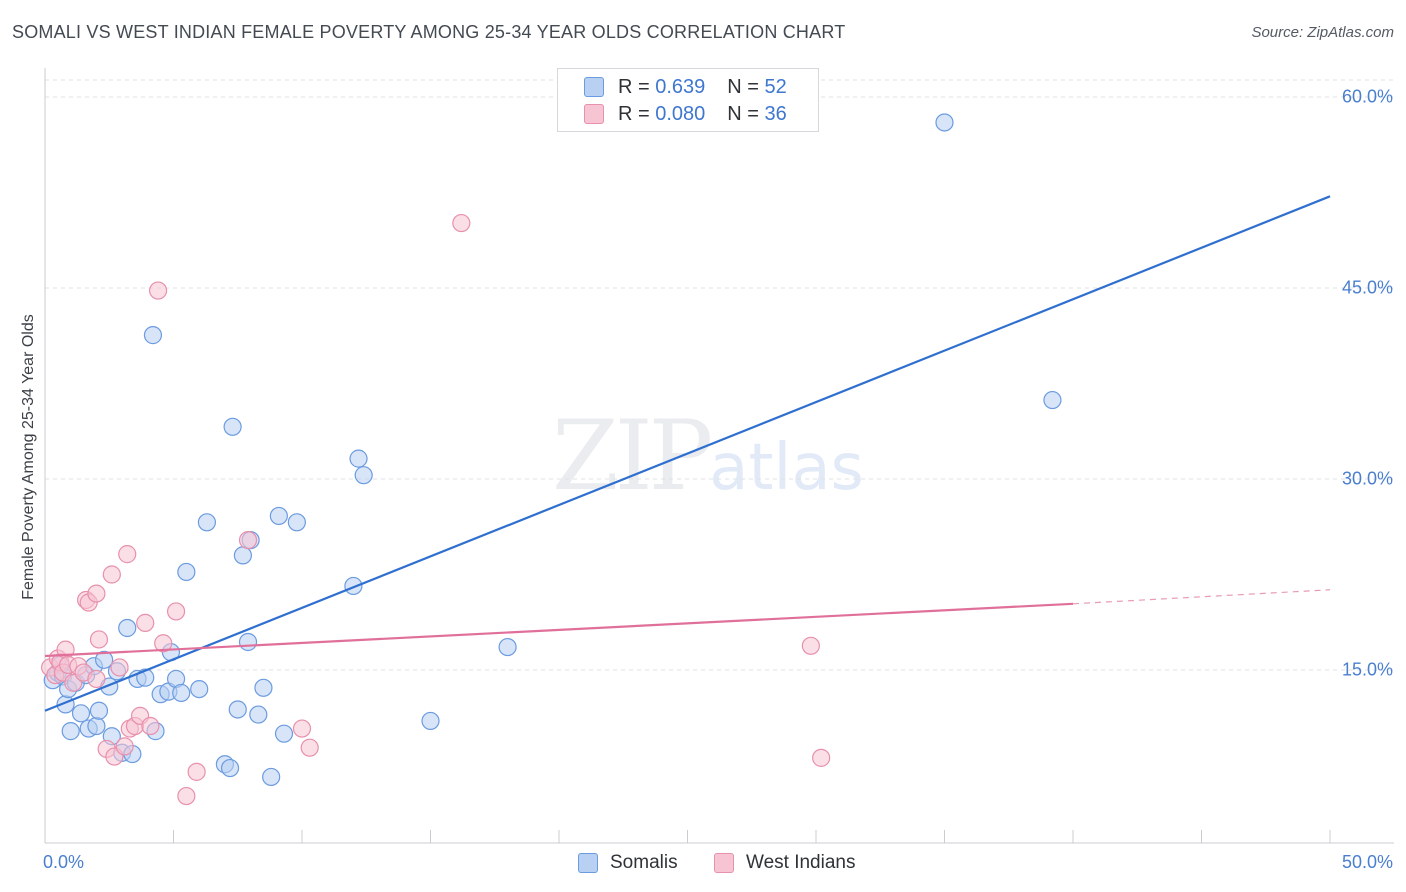 Image resolution: width=1406 pixels, height=892 pixels. I want to click on y-axis-label: Female Poverty Among 25-34 Year Olds, so click(28, 457).